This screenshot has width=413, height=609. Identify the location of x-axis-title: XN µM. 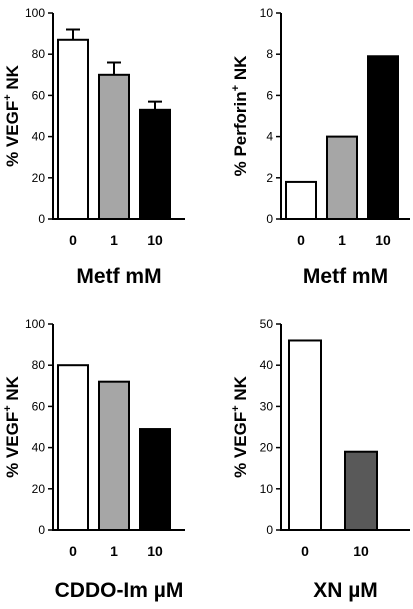
(345, 590).